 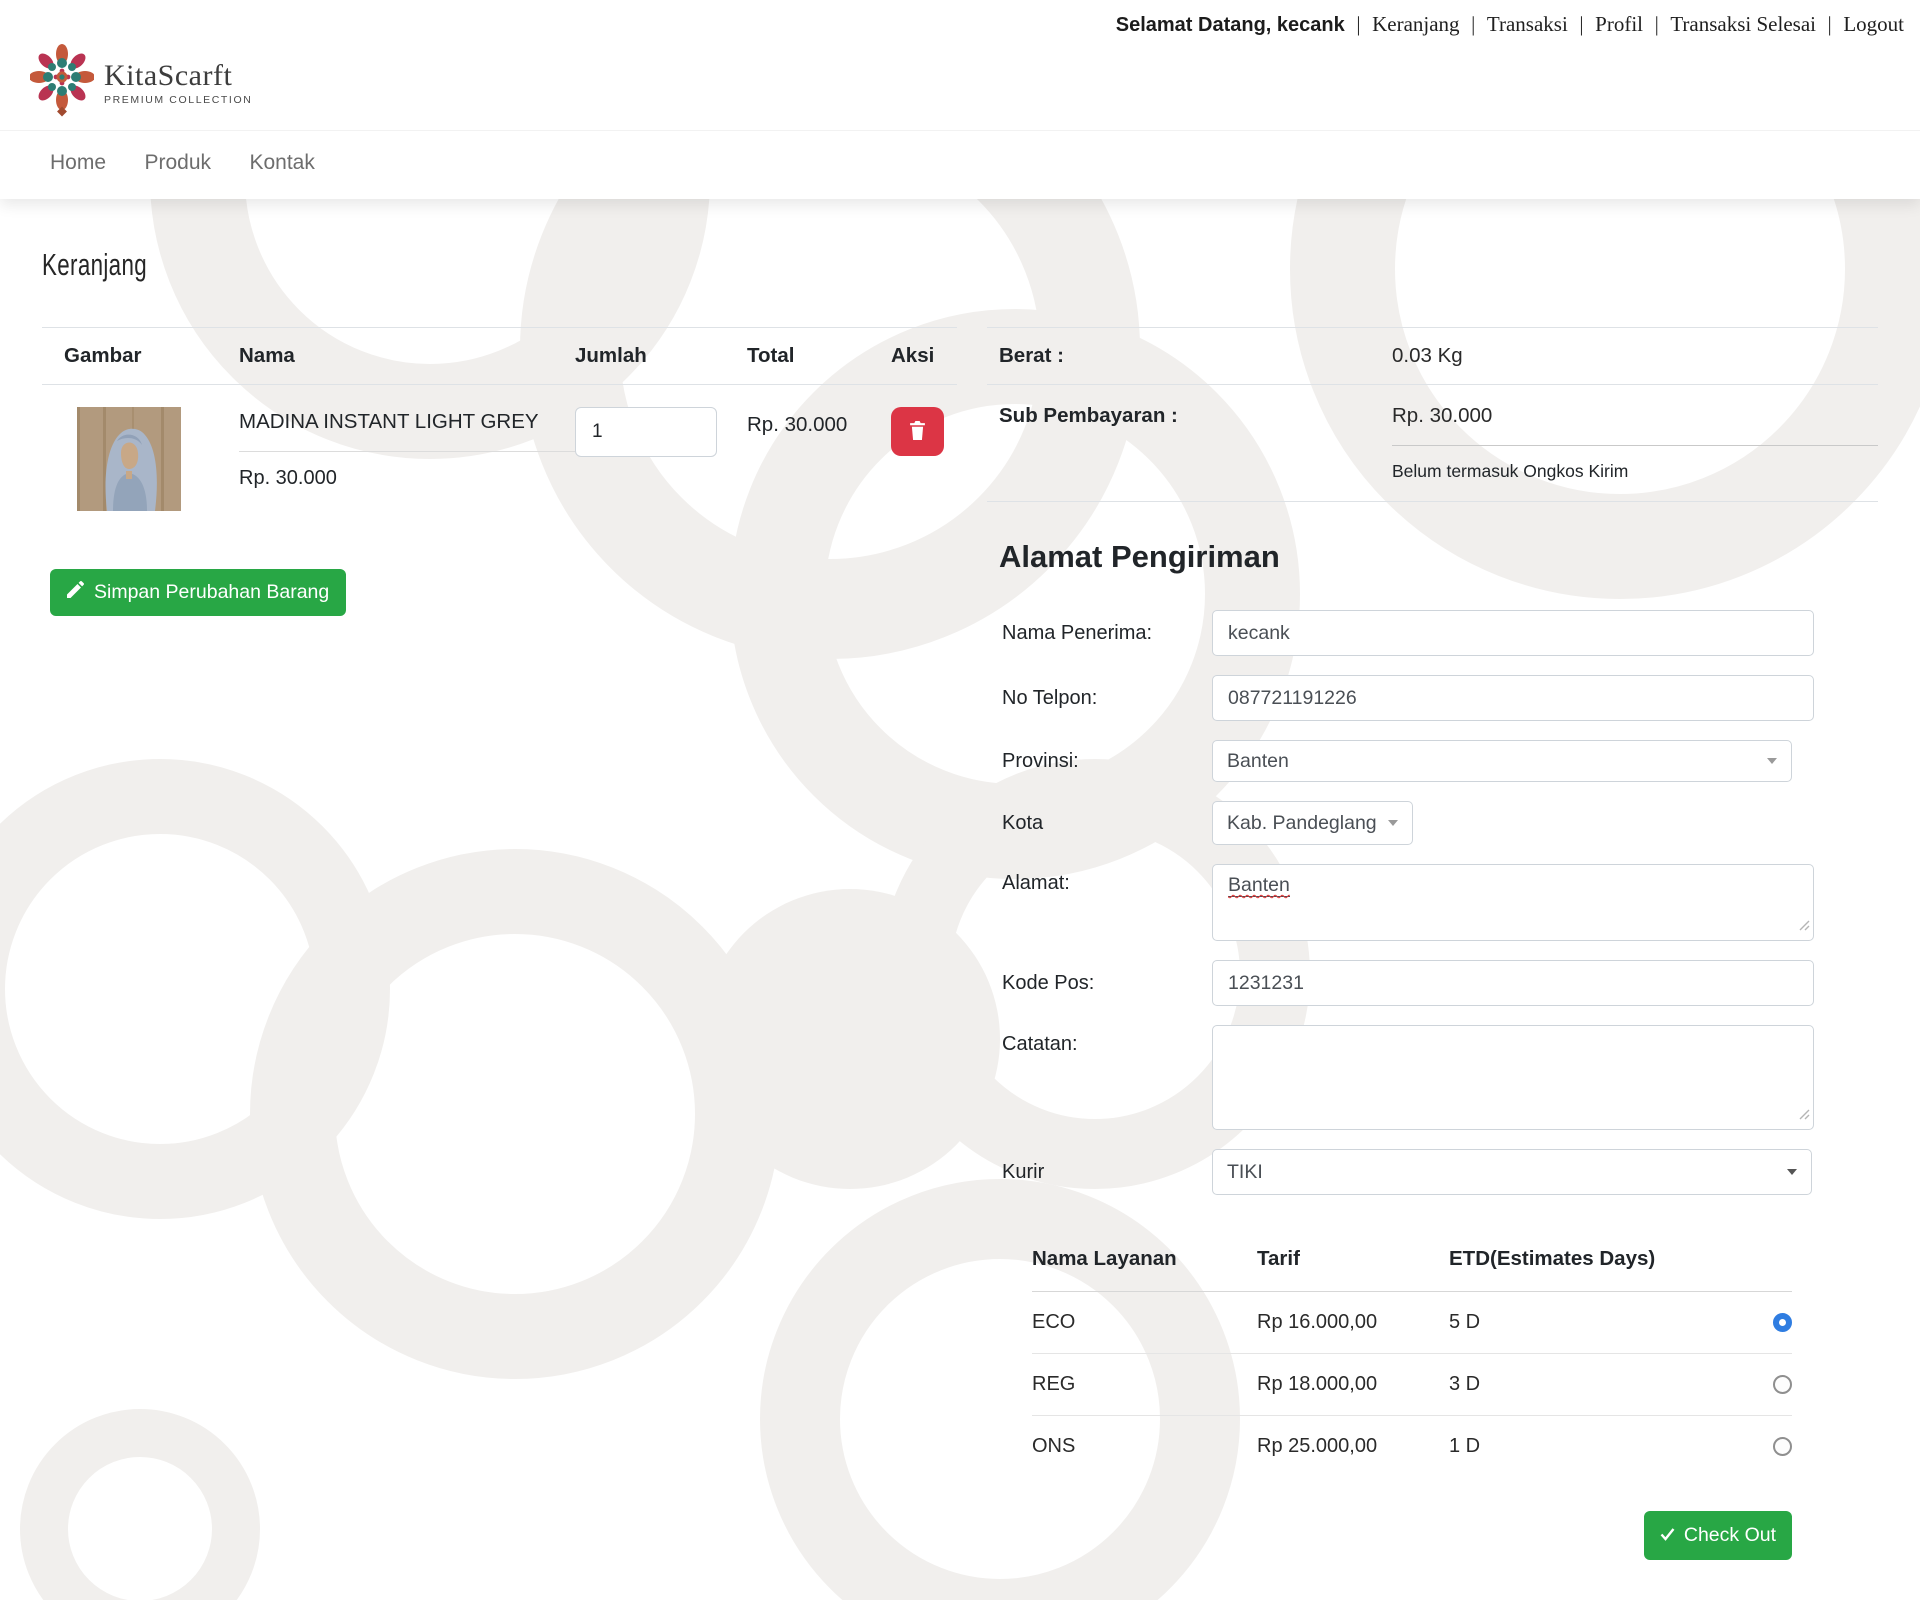 What do you see at coordinates (1412, 1264) in the screenshot?
I see `shipping-options-header: Nama Layanan Tarif ETD(Estimates Days)` at bounding box center [1412, 1264].